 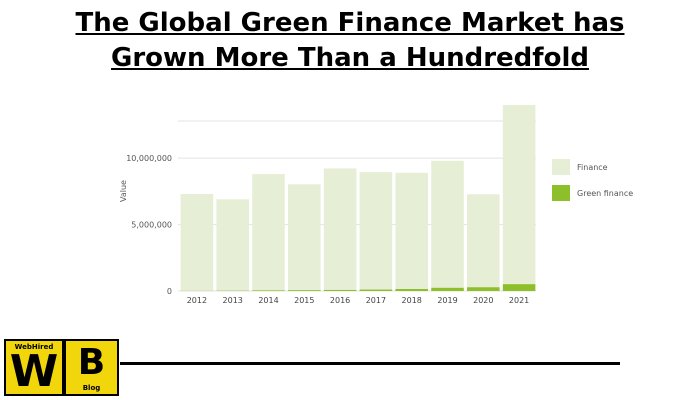 I want to click on logo-w-letter: W, so click(x=34, y=371).